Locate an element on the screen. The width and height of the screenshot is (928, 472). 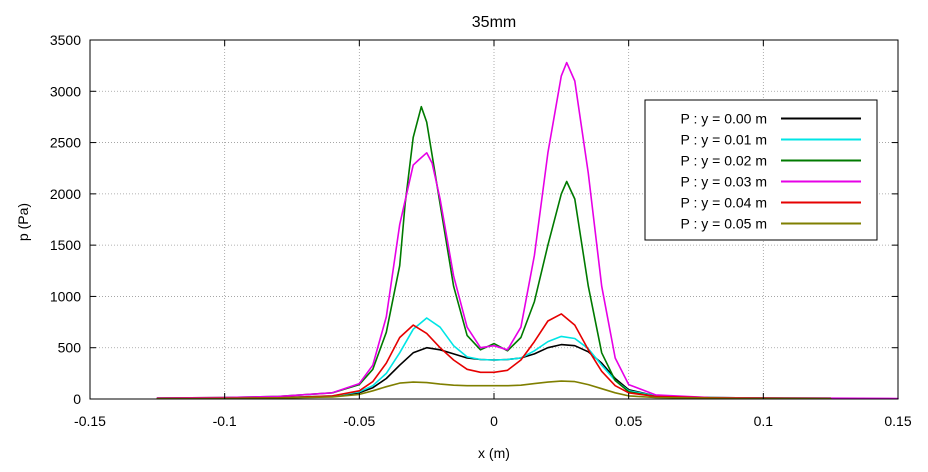
x-tick-label: -0.15 is located at coordinates (90, 421).